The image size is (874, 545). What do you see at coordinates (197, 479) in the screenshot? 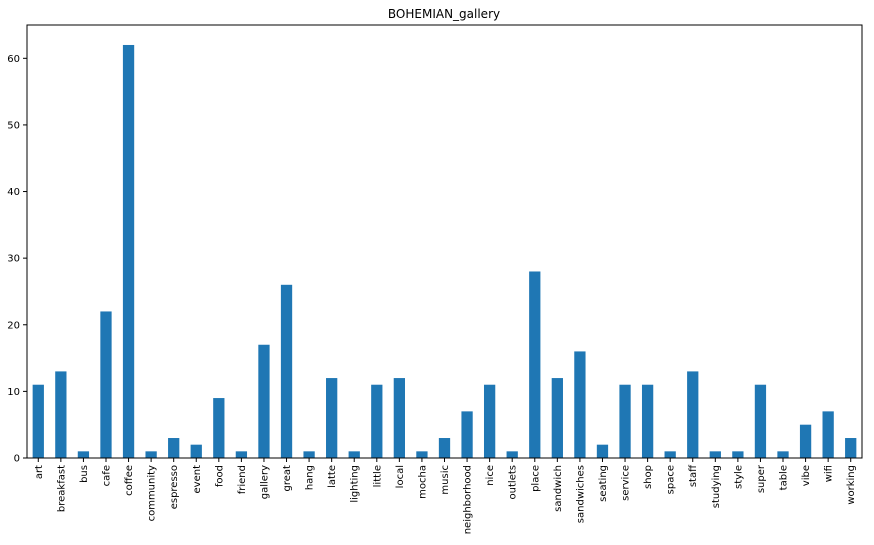
I see `x-tick-label: event` at bounding box center [197, 479].